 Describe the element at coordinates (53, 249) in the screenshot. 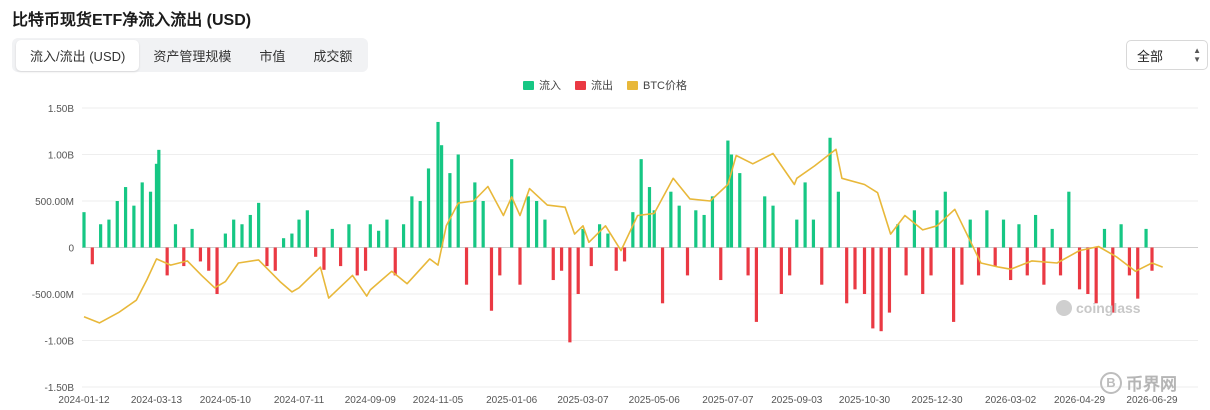

I see `chart-y-axis: 1.50B 1.00B 500.00M 0 -500.00M -1.00B -1.50B` at that location.